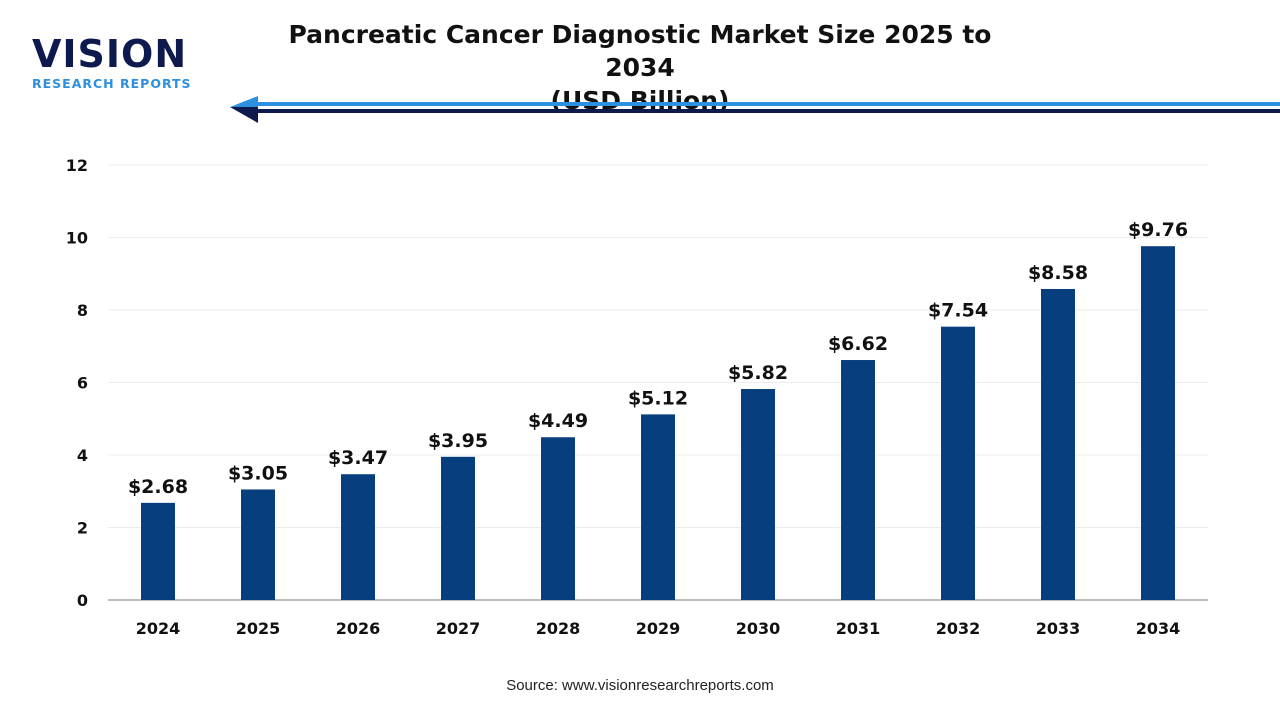 This screenshot has height=720, width=1280. What do you see at coordinates (358, 628) in the screenshot?
I see `x-tick-label: 2026` at bounding box center [358, 628].